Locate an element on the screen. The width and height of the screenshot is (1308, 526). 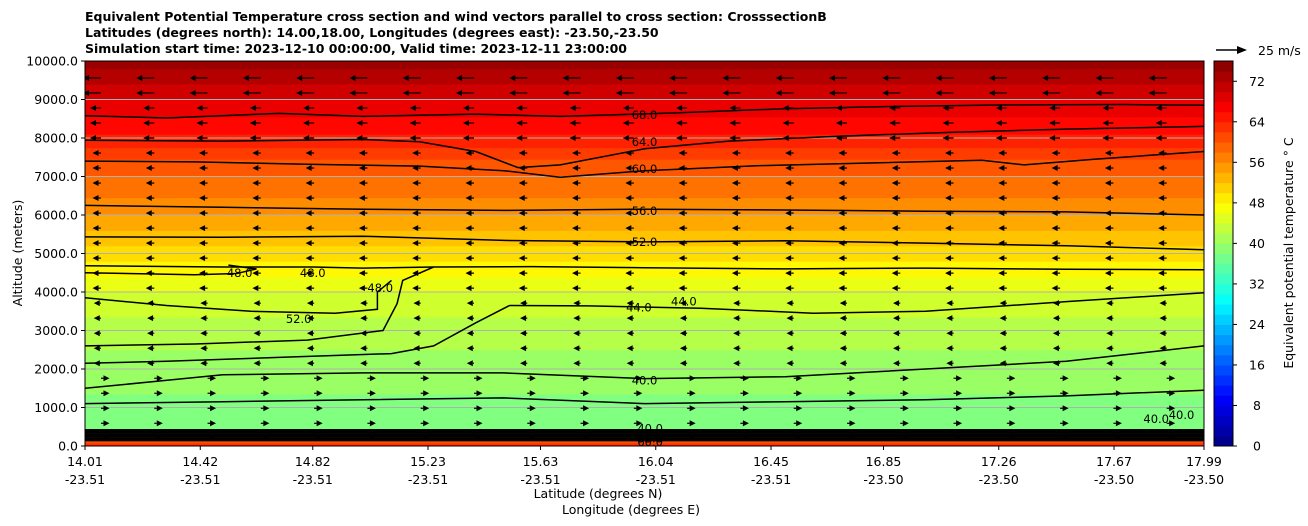
colorbar-frame is located at coordinates (1223, 253).